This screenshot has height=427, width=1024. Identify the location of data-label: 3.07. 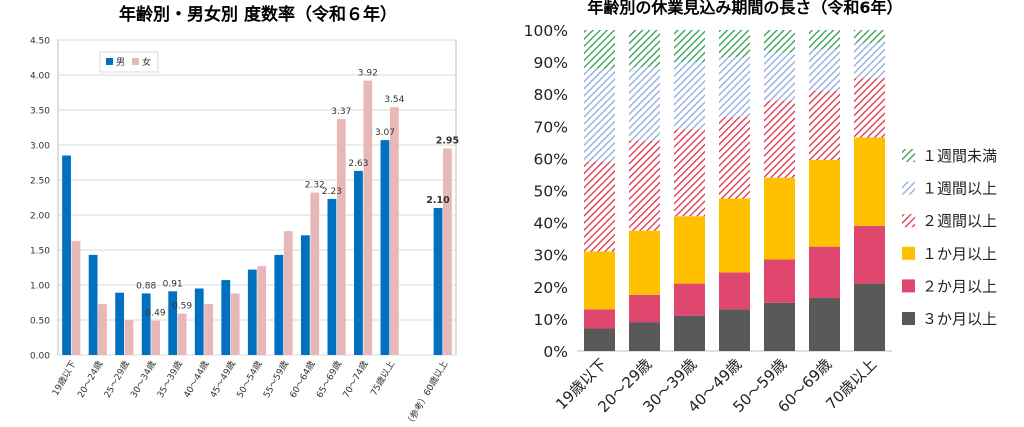
(385, 133).